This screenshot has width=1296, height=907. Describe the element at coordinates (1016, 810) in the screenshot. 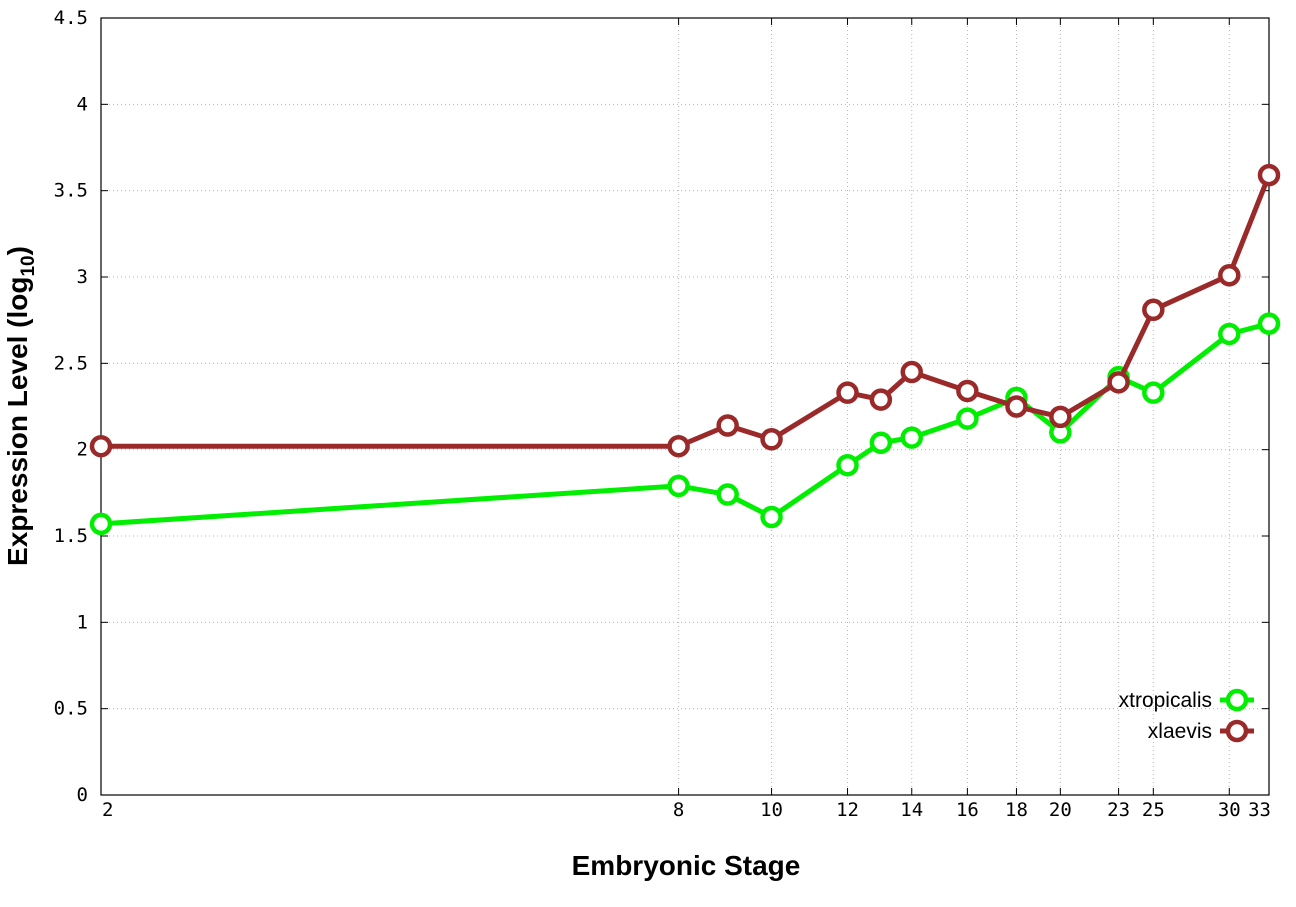

I see `x-tick-label: 18` at that location.